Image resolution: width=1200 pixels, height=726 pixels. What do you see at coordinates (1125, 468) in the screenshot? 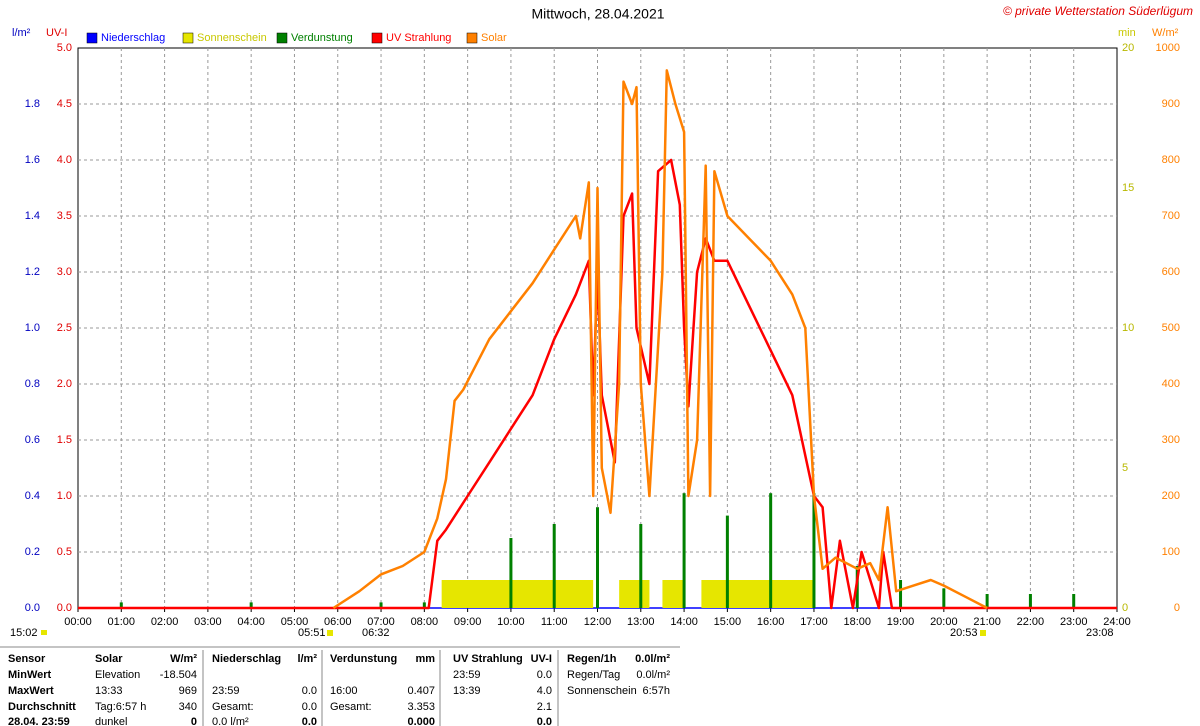
I see `y-tick-label: 5` at bounding box center [1125, 468].